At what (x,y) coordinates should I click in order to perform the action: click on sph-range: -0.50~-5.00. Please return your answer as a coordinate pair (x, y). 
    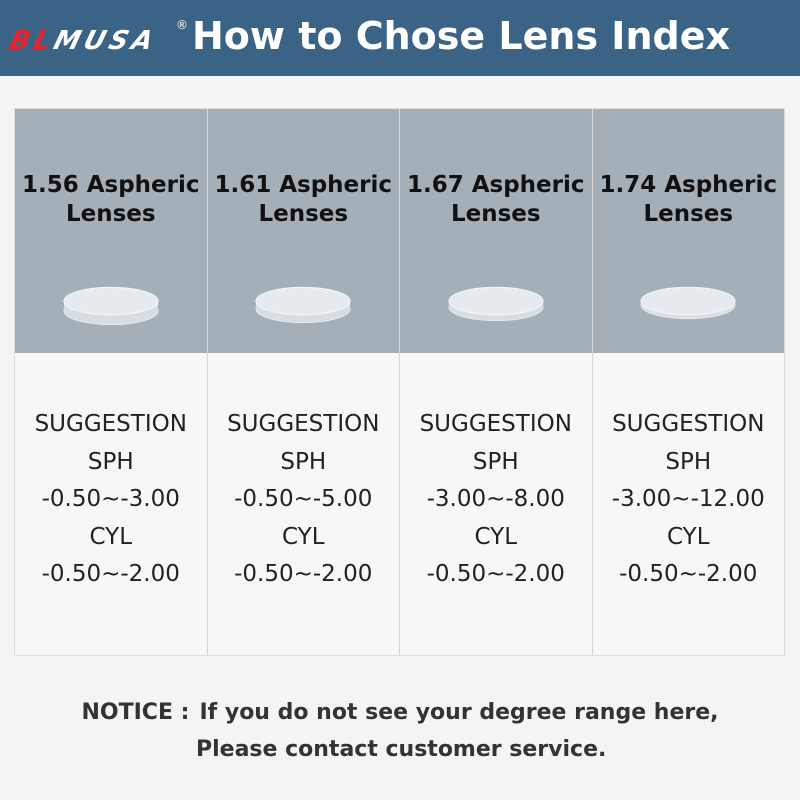
    Looking at the image, I should click on (303, 499).